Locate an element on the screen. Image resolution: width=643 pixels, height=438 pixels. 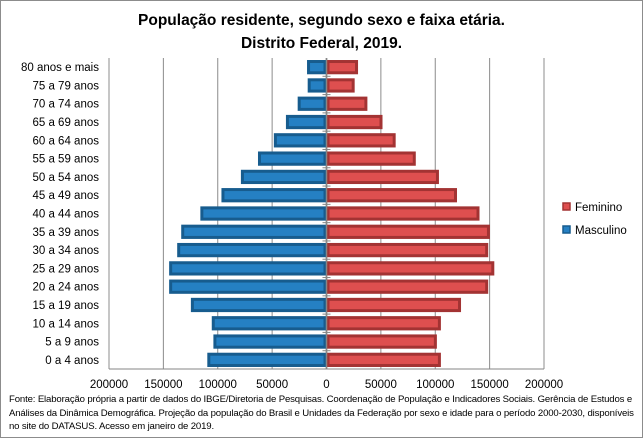
category-label: 40 a 44 anos is located at coordinates (65, 215).